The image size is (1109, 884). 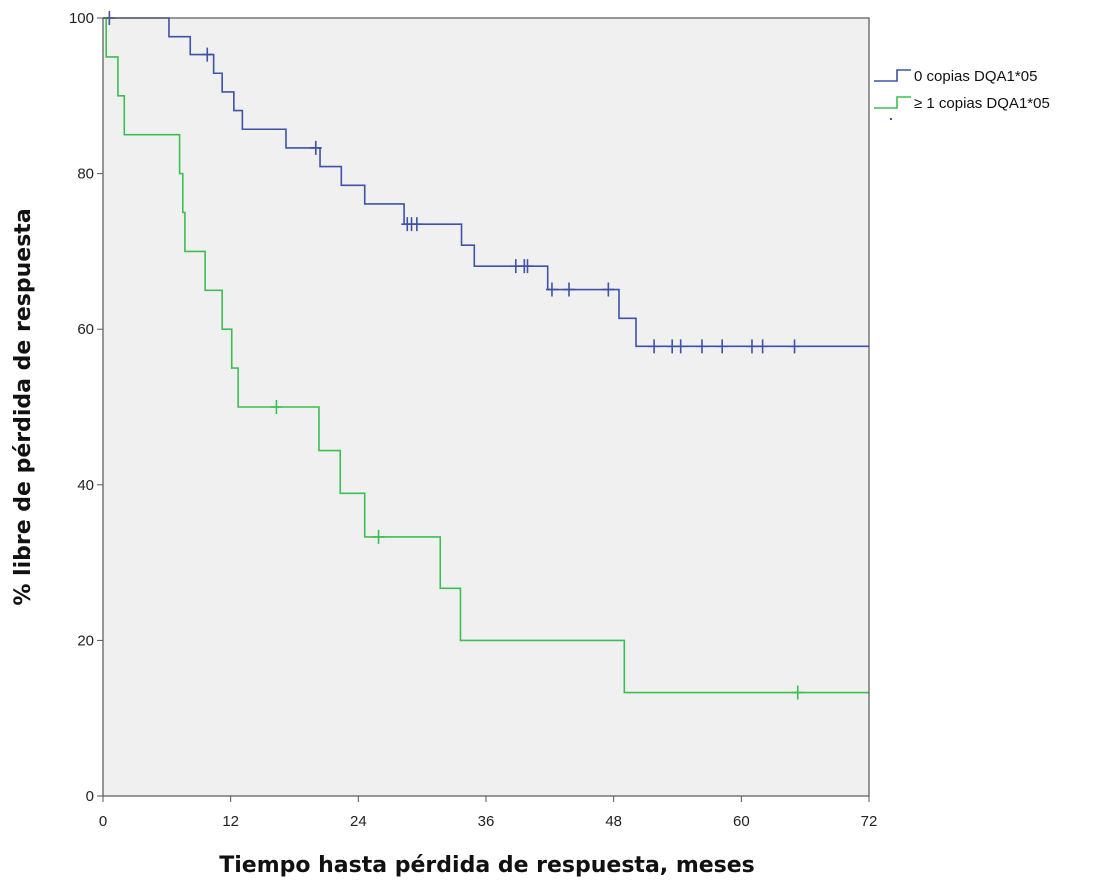 What do you see at coordinates (613, 821) in the screenshot?
I see `x-tick-label: 48` at bounding box center [613, 821].